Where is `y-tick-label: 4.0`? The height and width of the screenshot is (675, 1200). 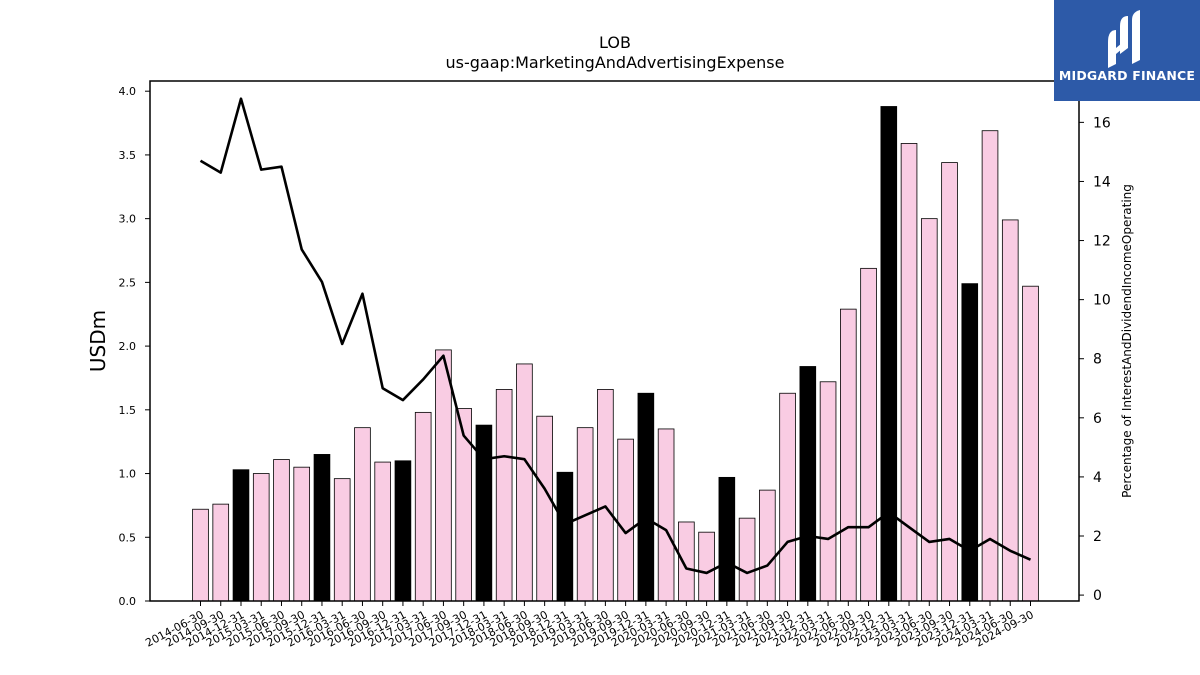
y-tick-label: 4.0 is located at coordinates (128, 91).